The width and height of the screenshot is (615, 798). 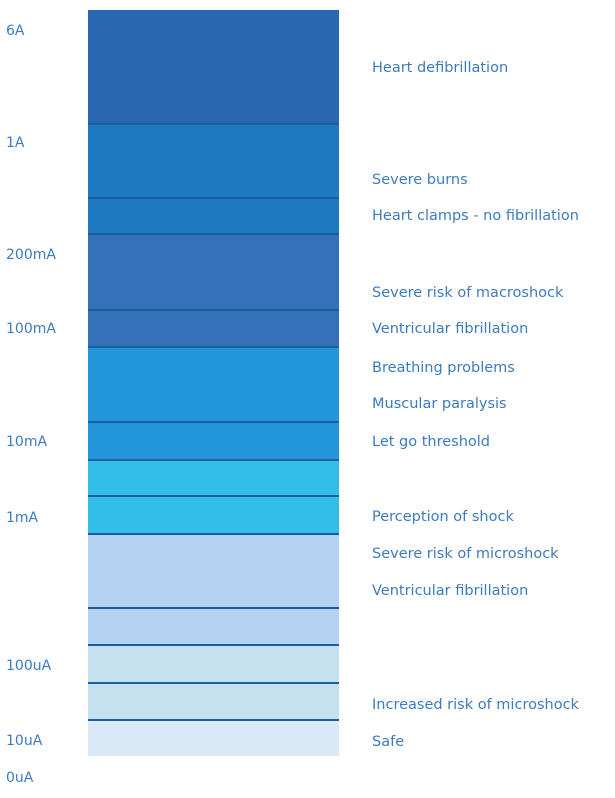 What do you see at coordinates (420, 180) in the screenshot?
I see `effect-severe-burns: Severe burns` at bounding box center [420, 180].